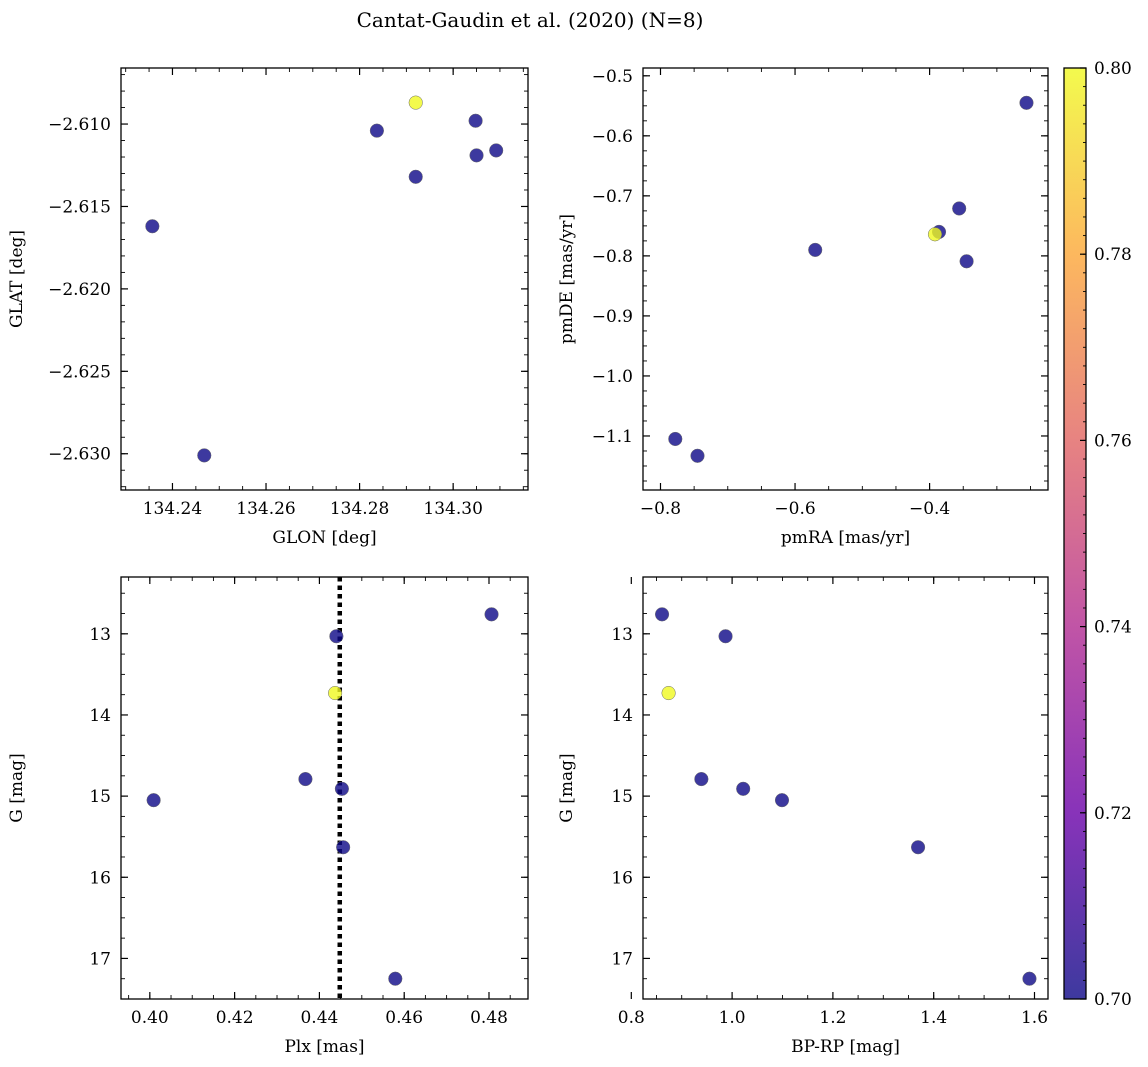  I want to click on y-axis-label: pmDE [mas/yr], so click(567, 279).